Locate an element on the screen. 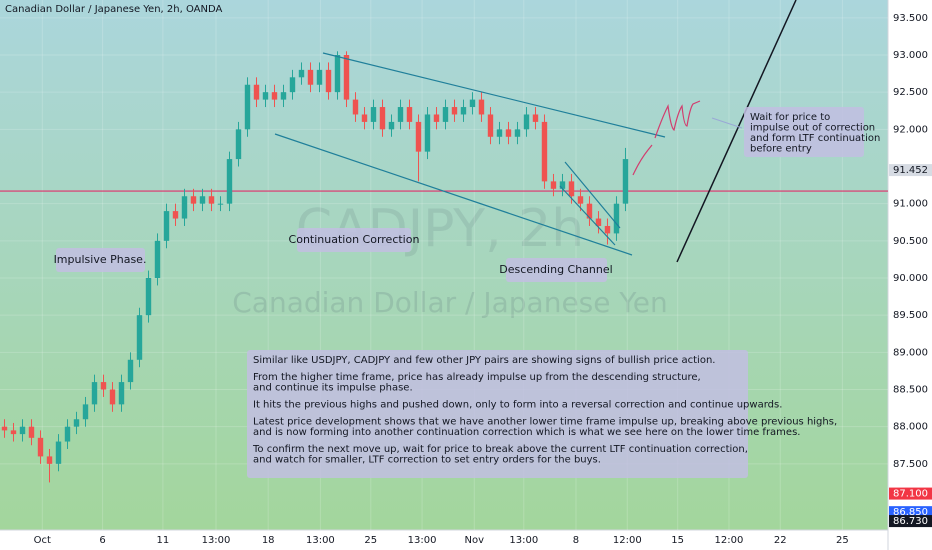 The width and height of the screenshot is (932, 550). x-tick-label: 15 is located at coordinates (677, 540).